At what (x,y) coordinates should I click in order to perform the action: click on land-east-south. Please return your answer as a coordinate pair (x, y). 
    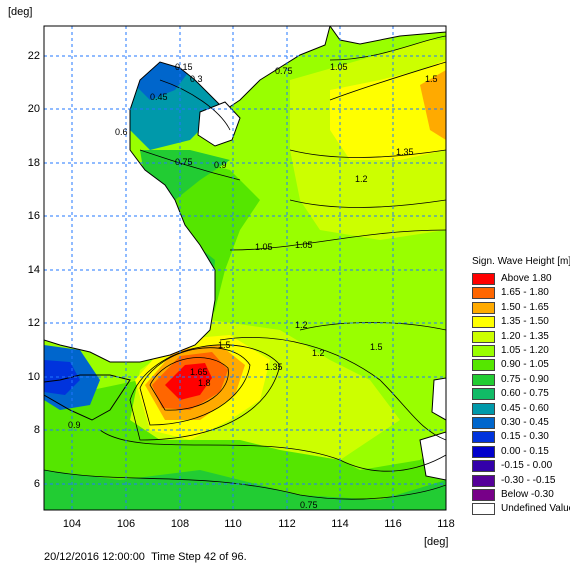
    Looking at the image, I should click on (432, 456).